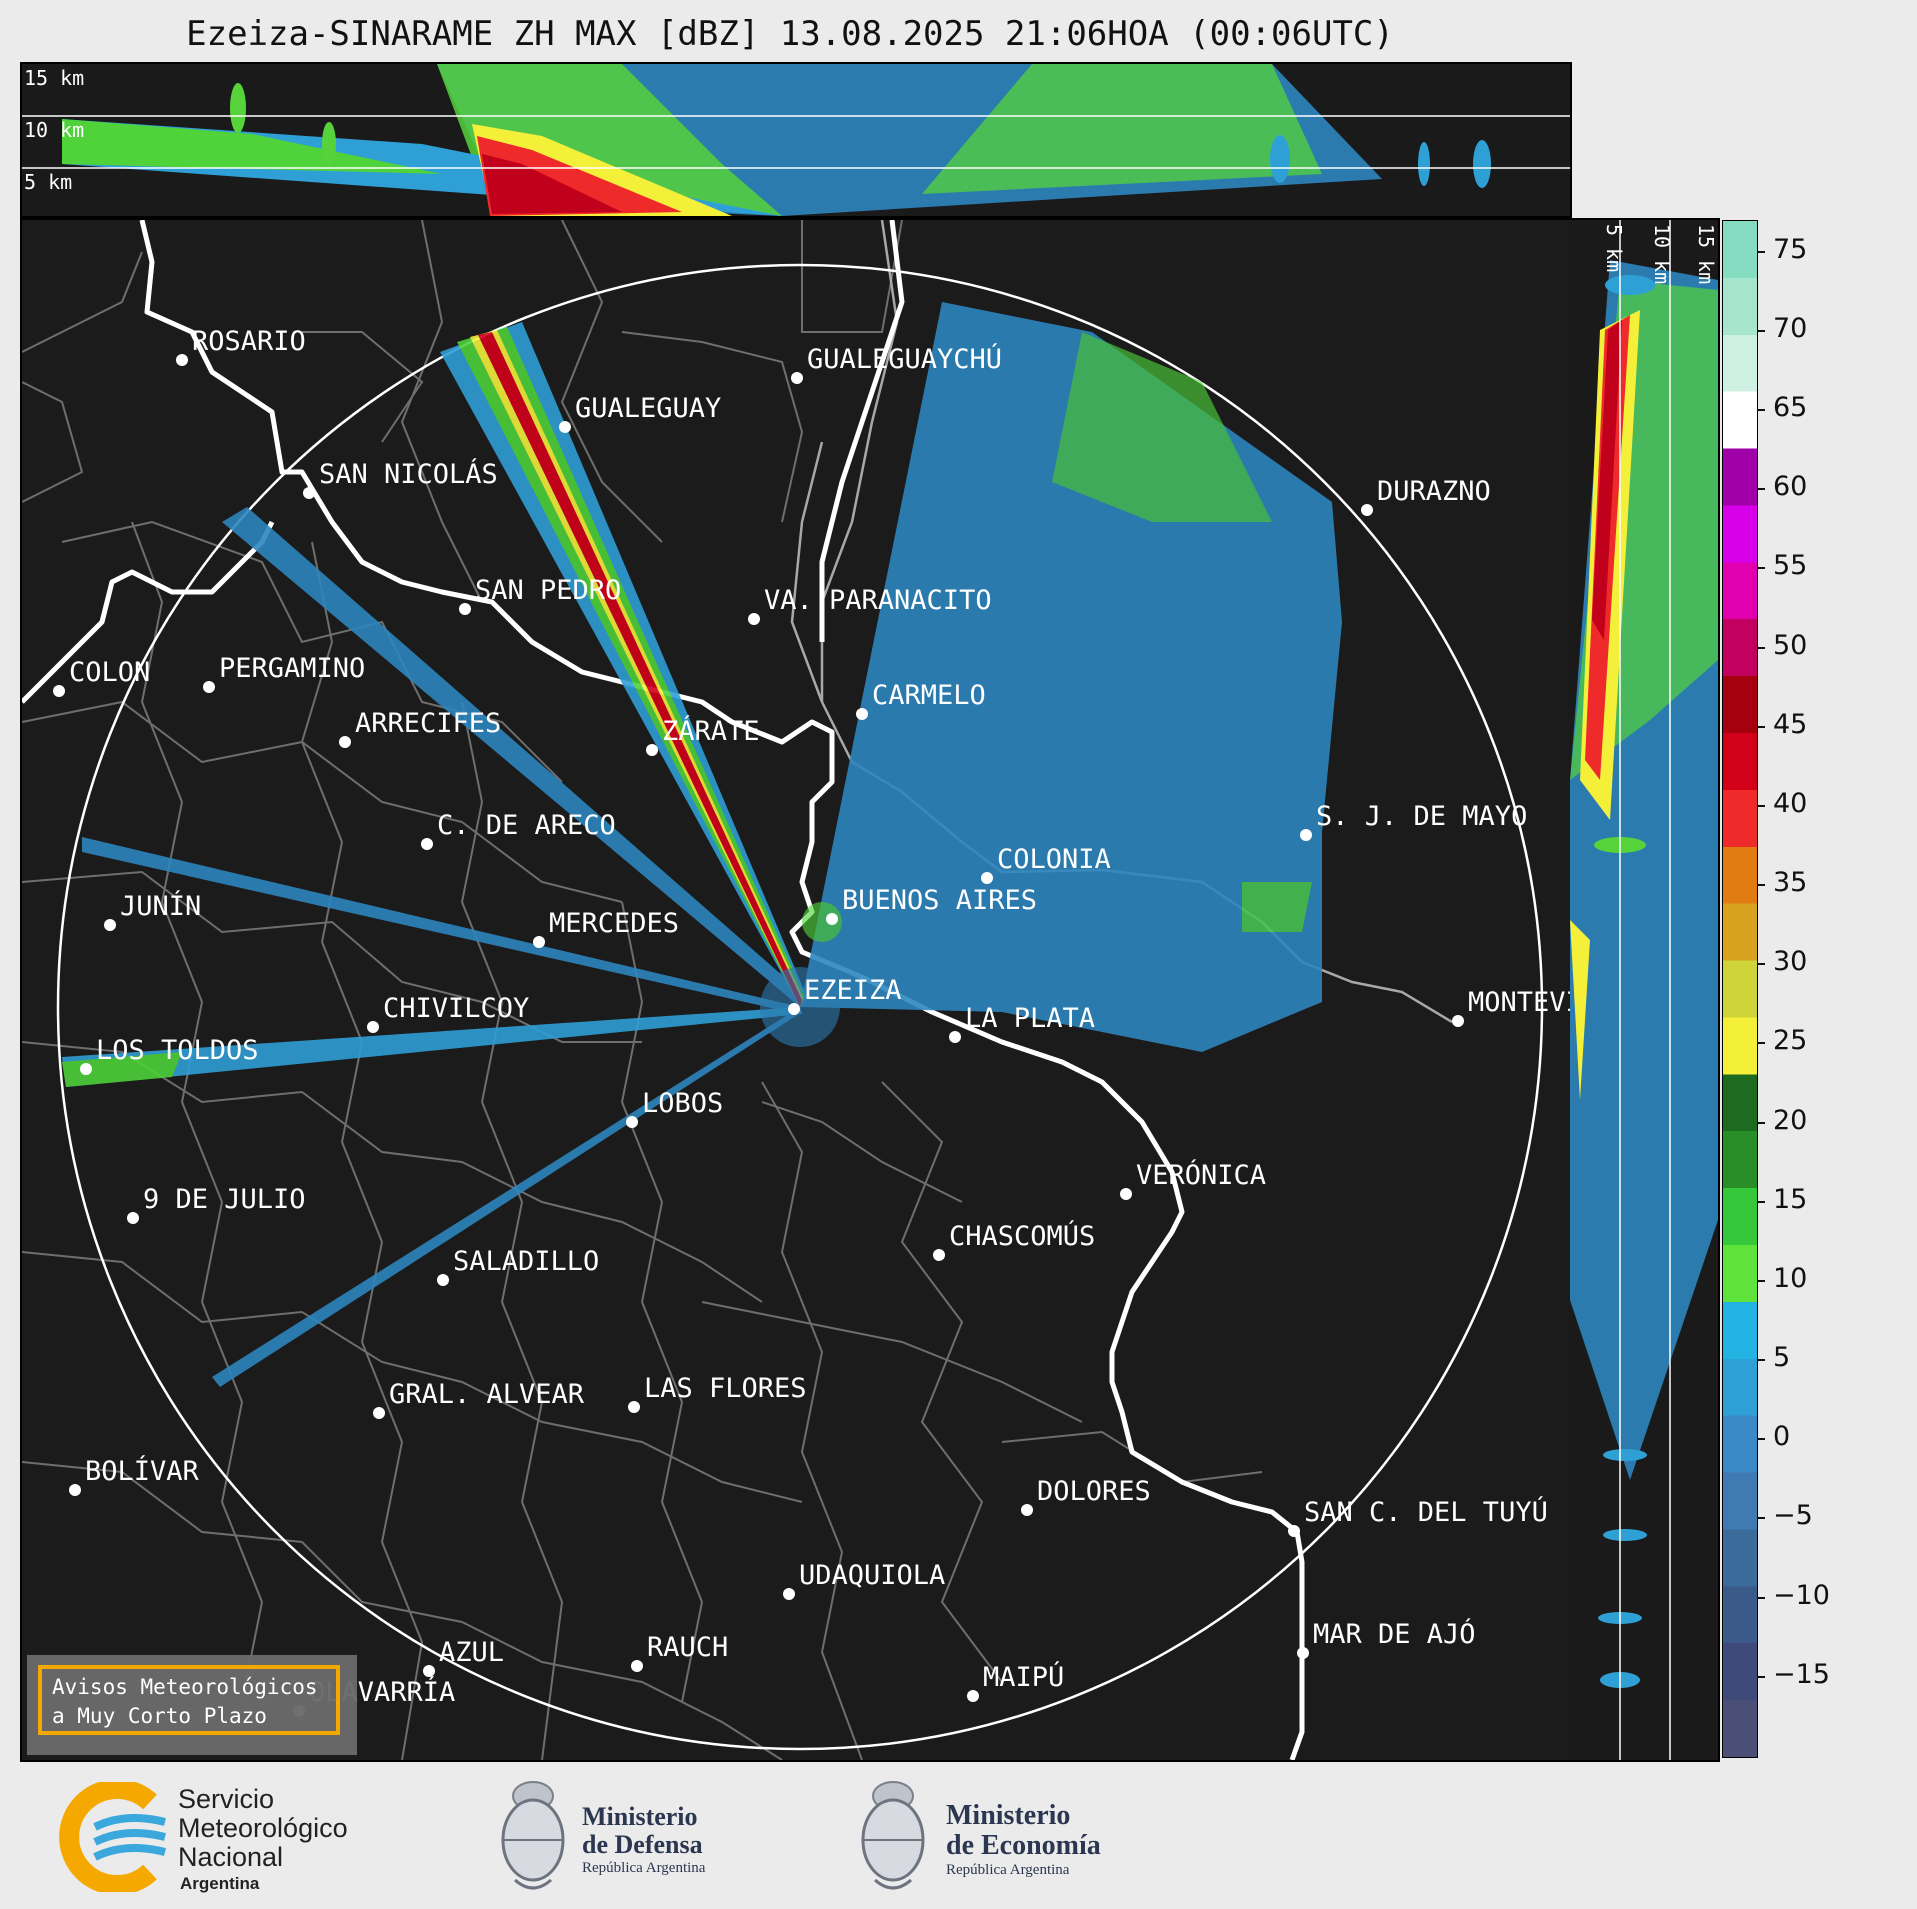 This screenshot has height=1909, width=1917. What do you see at coordinates (292, 668) in the screenshot?
I see `city-label: PERGAMINO` at bounding box center [292, 668].